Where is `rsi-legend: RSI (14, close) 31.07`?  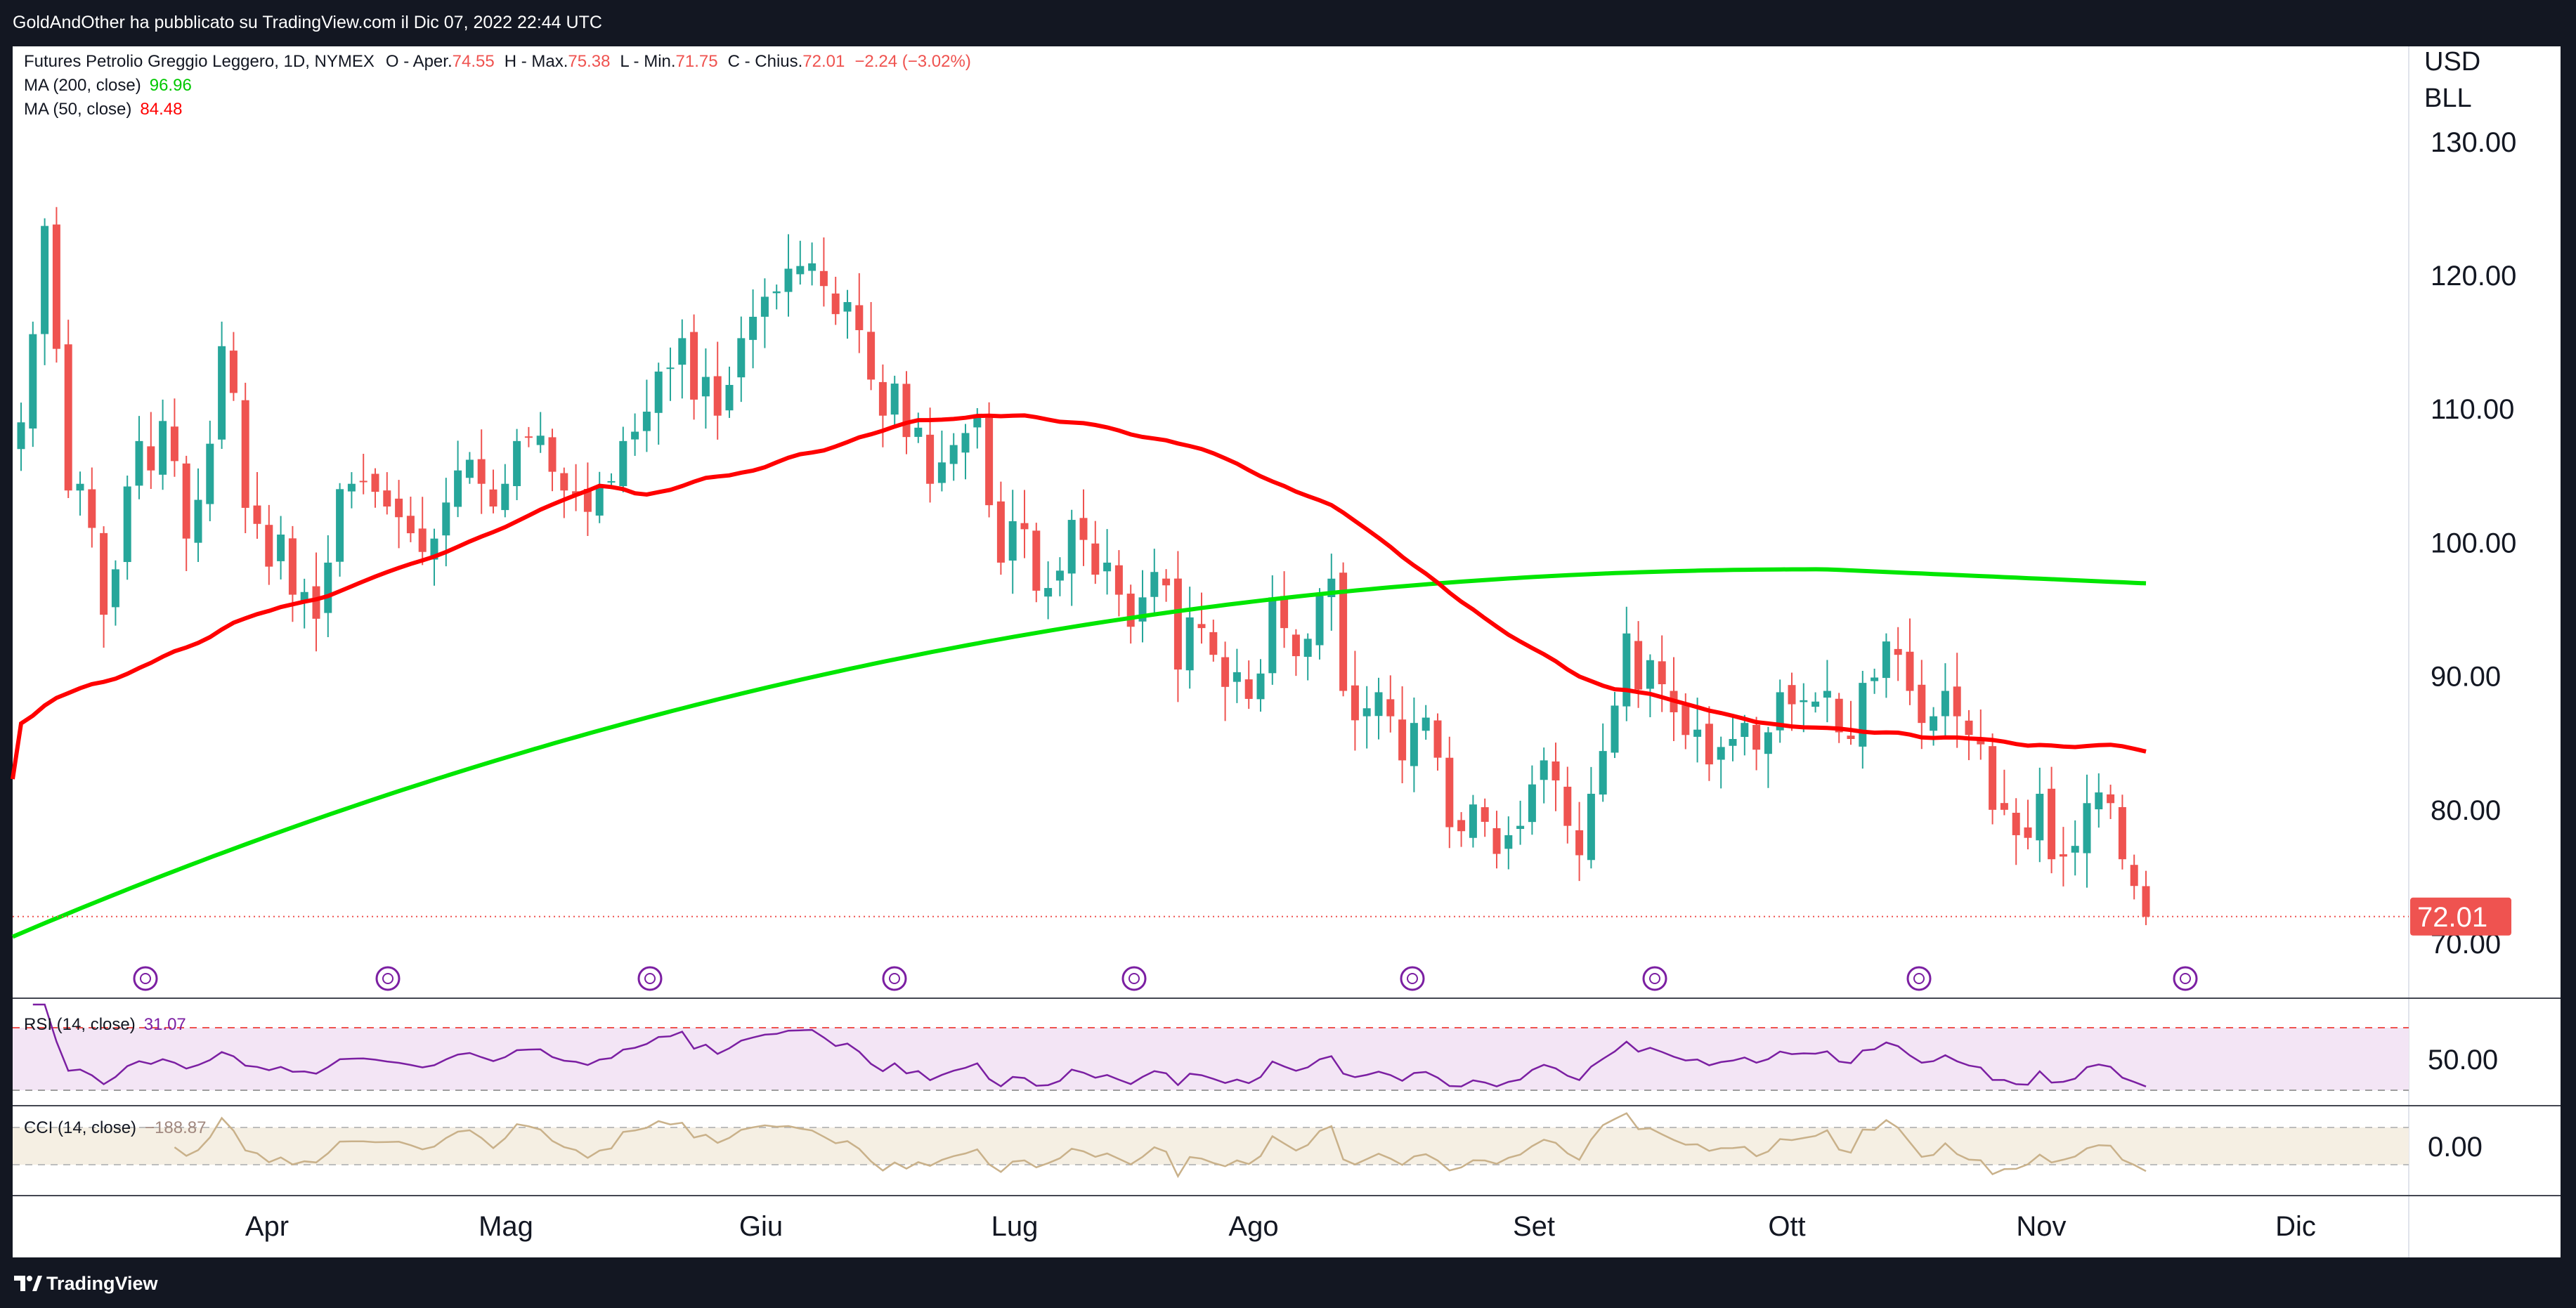 rsi-legend: RSI (14, close) 31.07 is located at coordinates (105, 1025).